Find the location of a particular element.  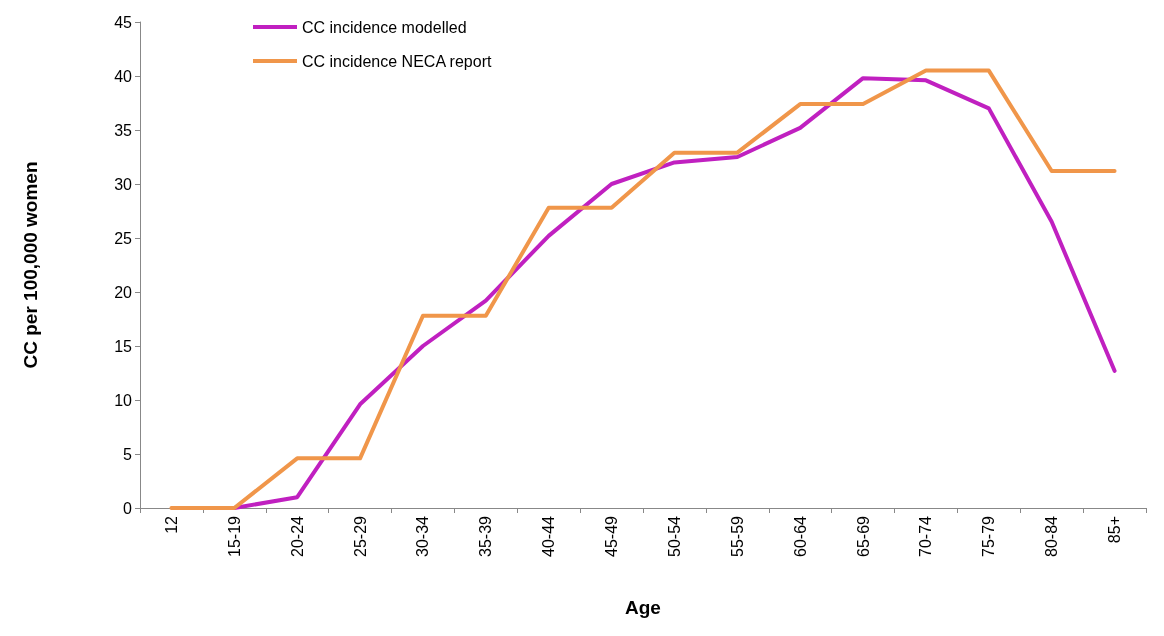

x-tick-label: 50-54 is located at coordinates (674, 536).